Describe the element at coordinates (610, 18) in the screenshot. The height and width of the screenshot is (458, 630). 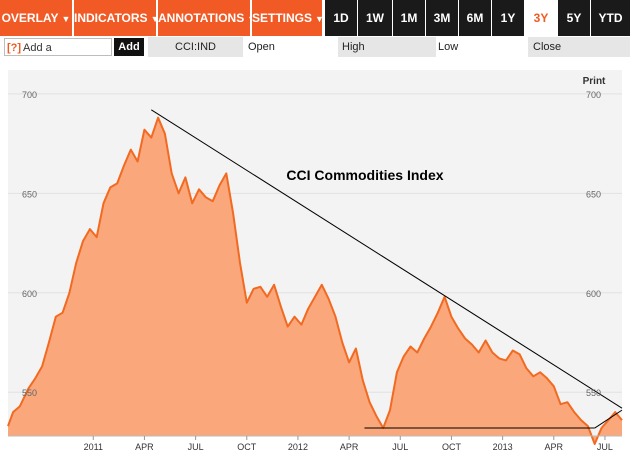
I see `range-ytd: YTD` at that location.